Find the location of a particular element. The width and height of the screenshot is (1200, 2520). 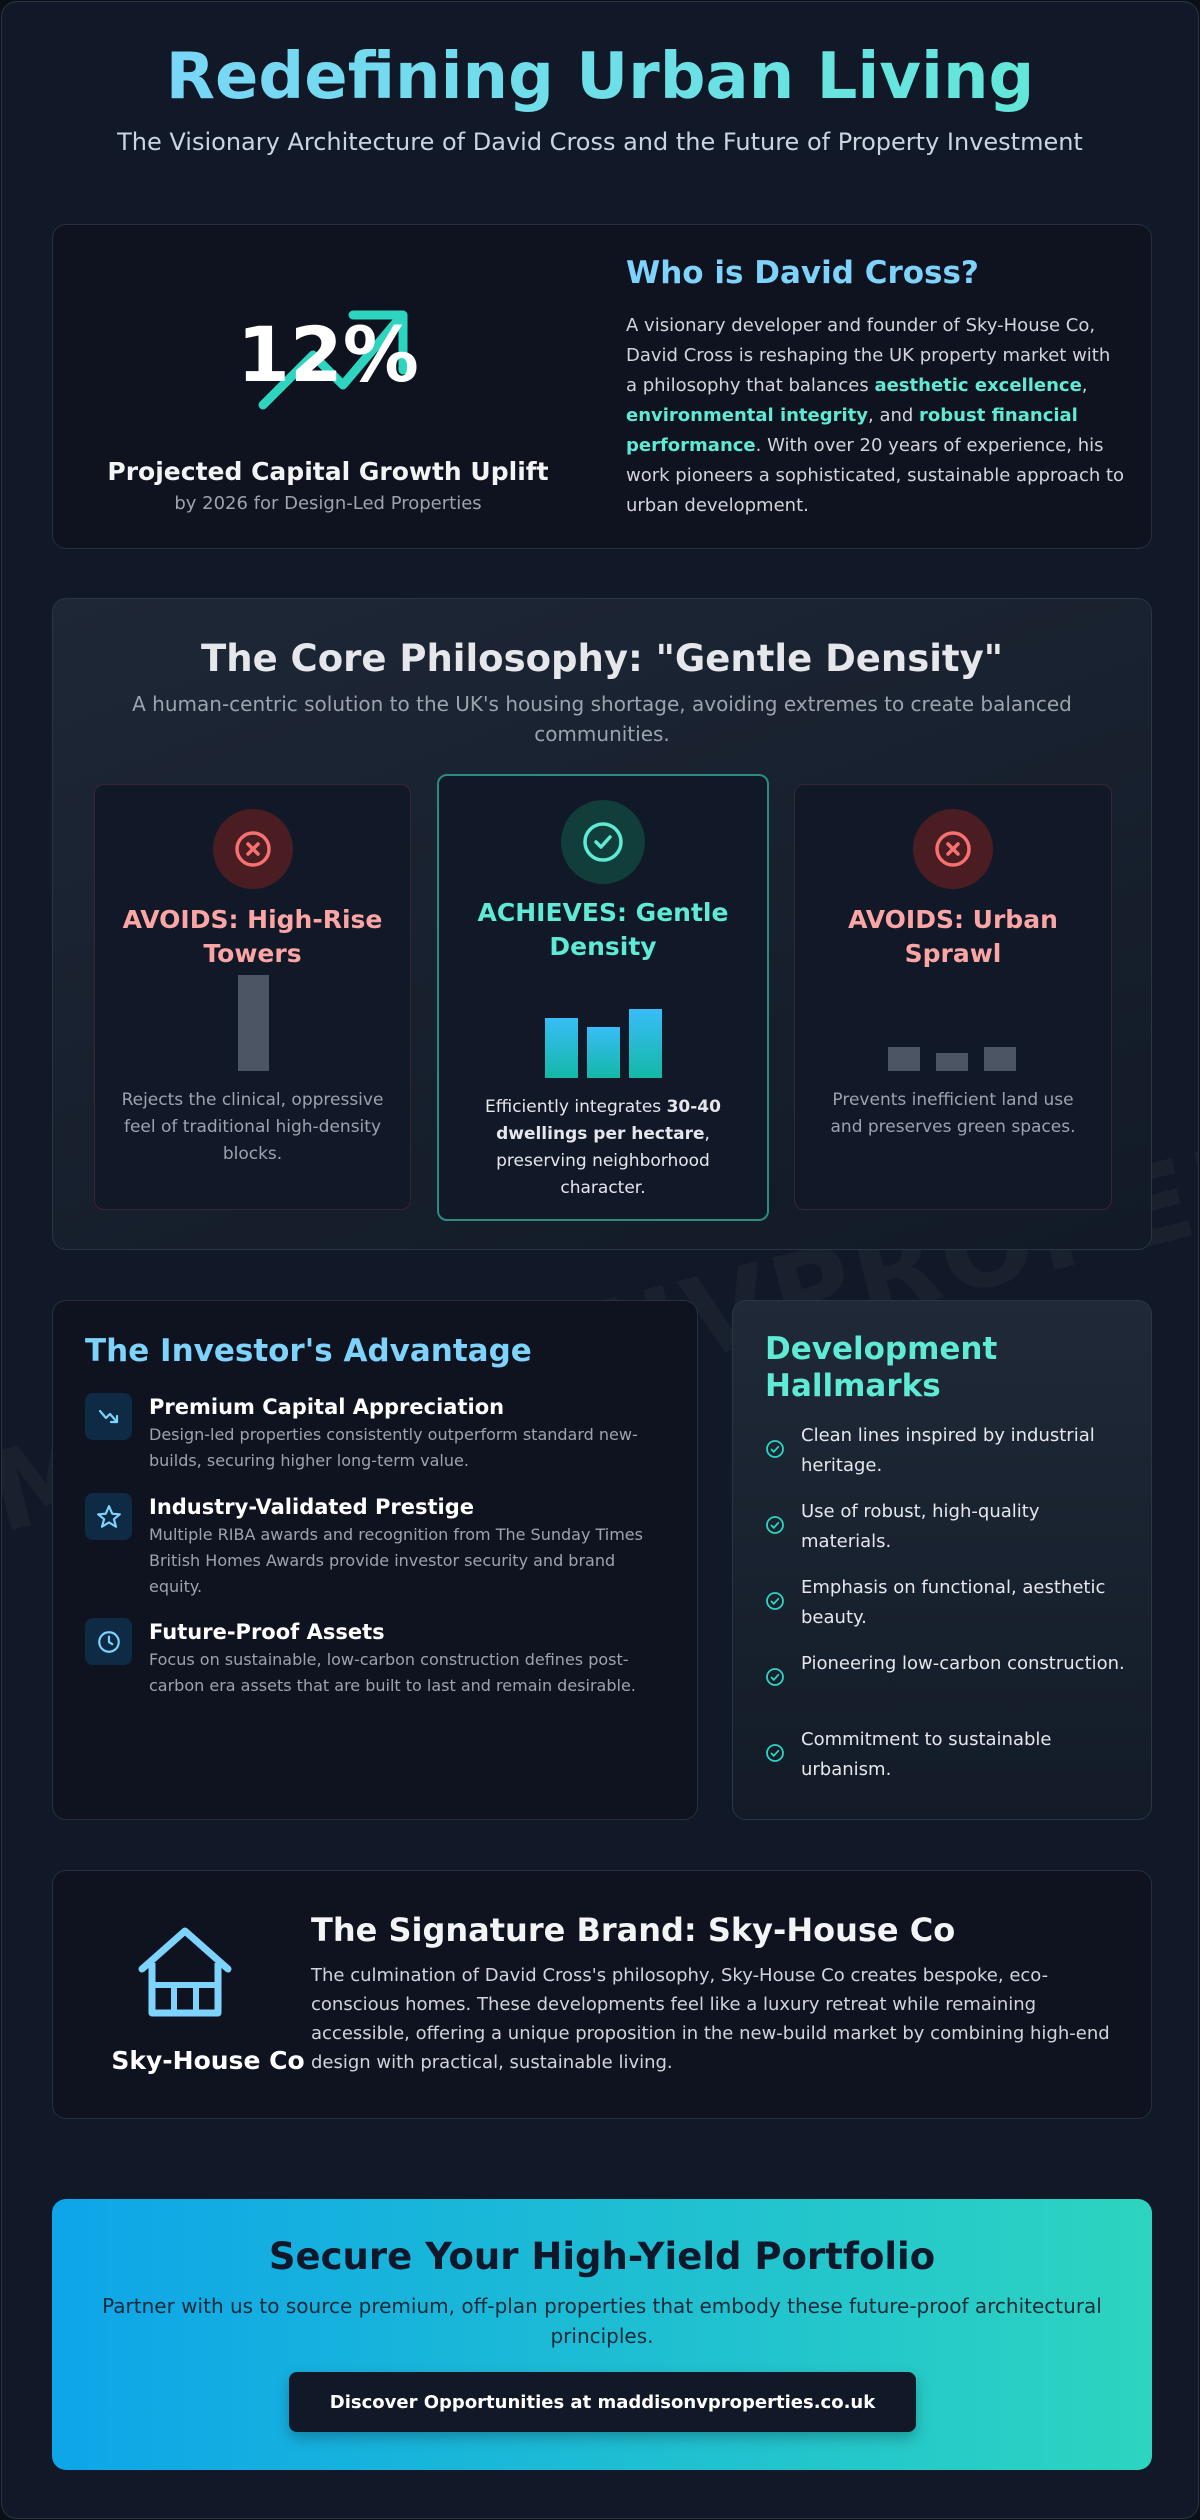

page-title: Redefining Urban Living is located at coordinates (600, 77).